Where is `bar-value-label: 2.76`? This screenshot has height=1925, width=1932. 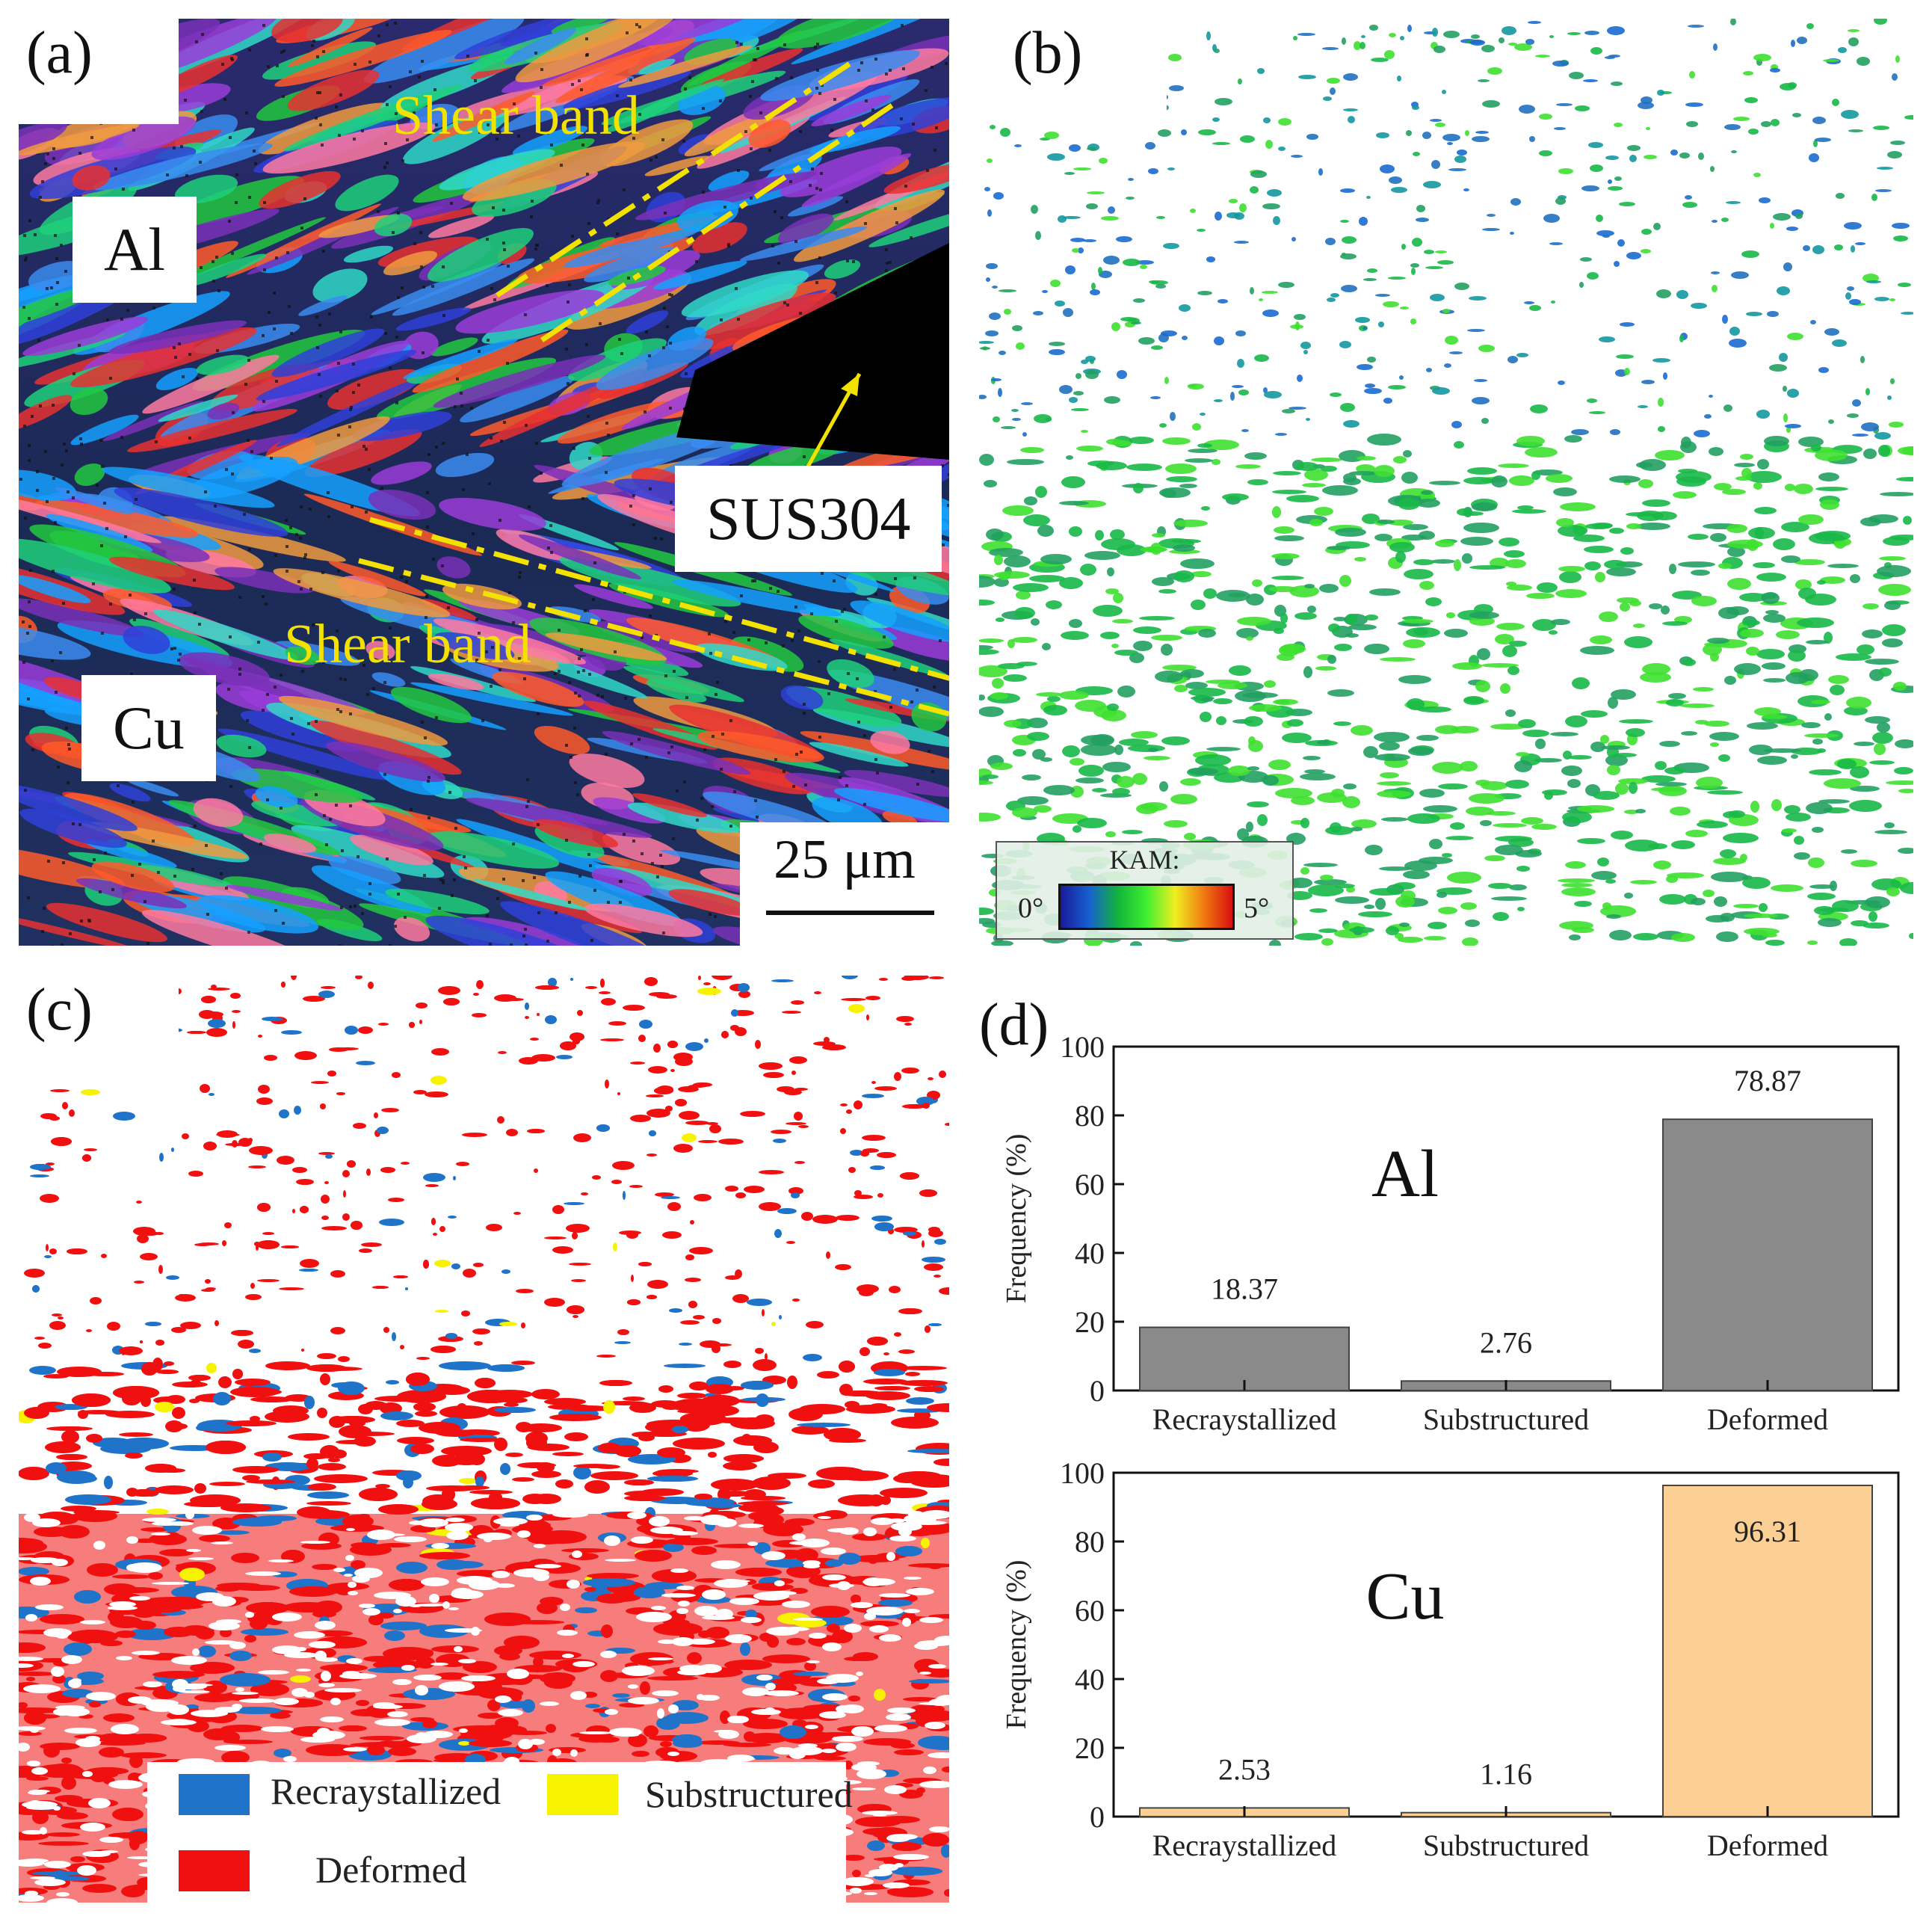 bar-value-label: 2.76 is located at coordinates (1506, 1342).